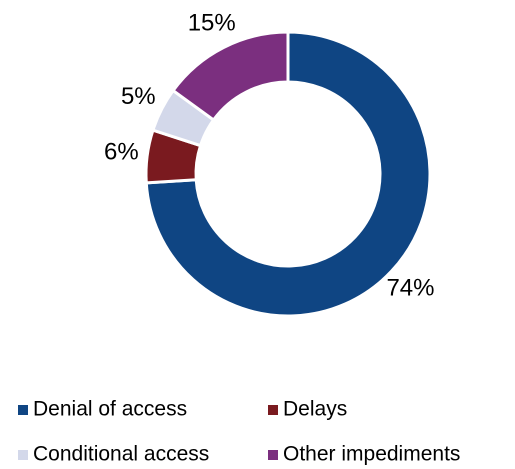  Describe the element at coordinates (212, 23) in the screenshot. I see `data-label: 15%` at that location.